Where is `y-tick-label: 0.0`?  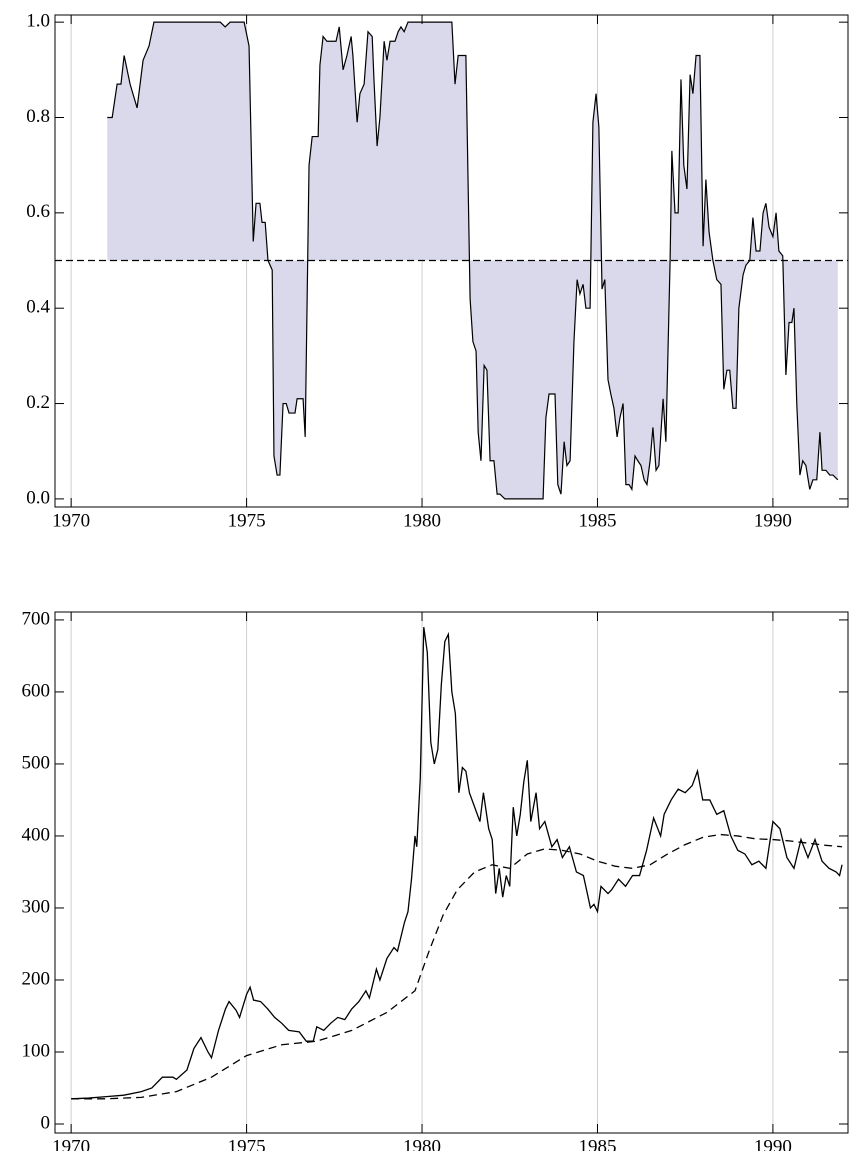 y-tick-label: 0.0 is located at coordinates (38, 497).